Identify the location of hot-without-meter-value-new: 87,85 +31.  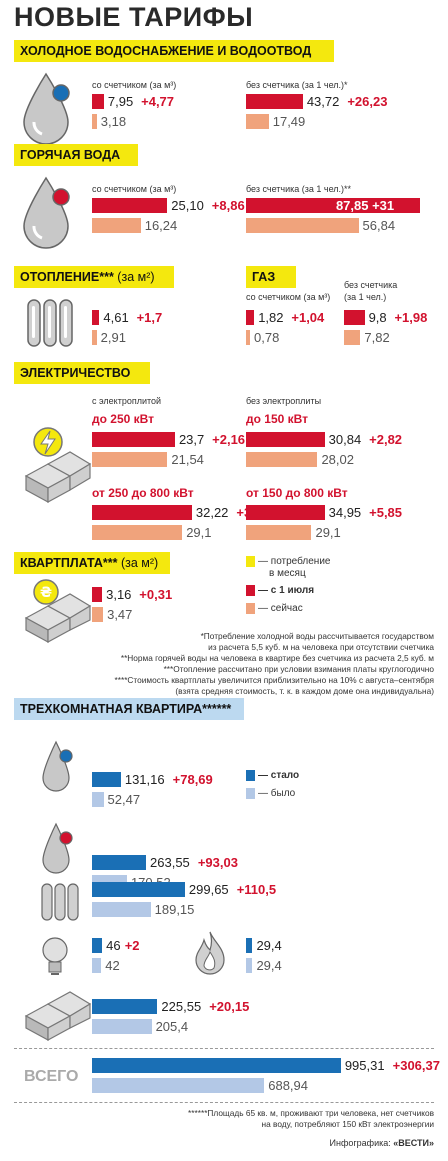
(365, 205).